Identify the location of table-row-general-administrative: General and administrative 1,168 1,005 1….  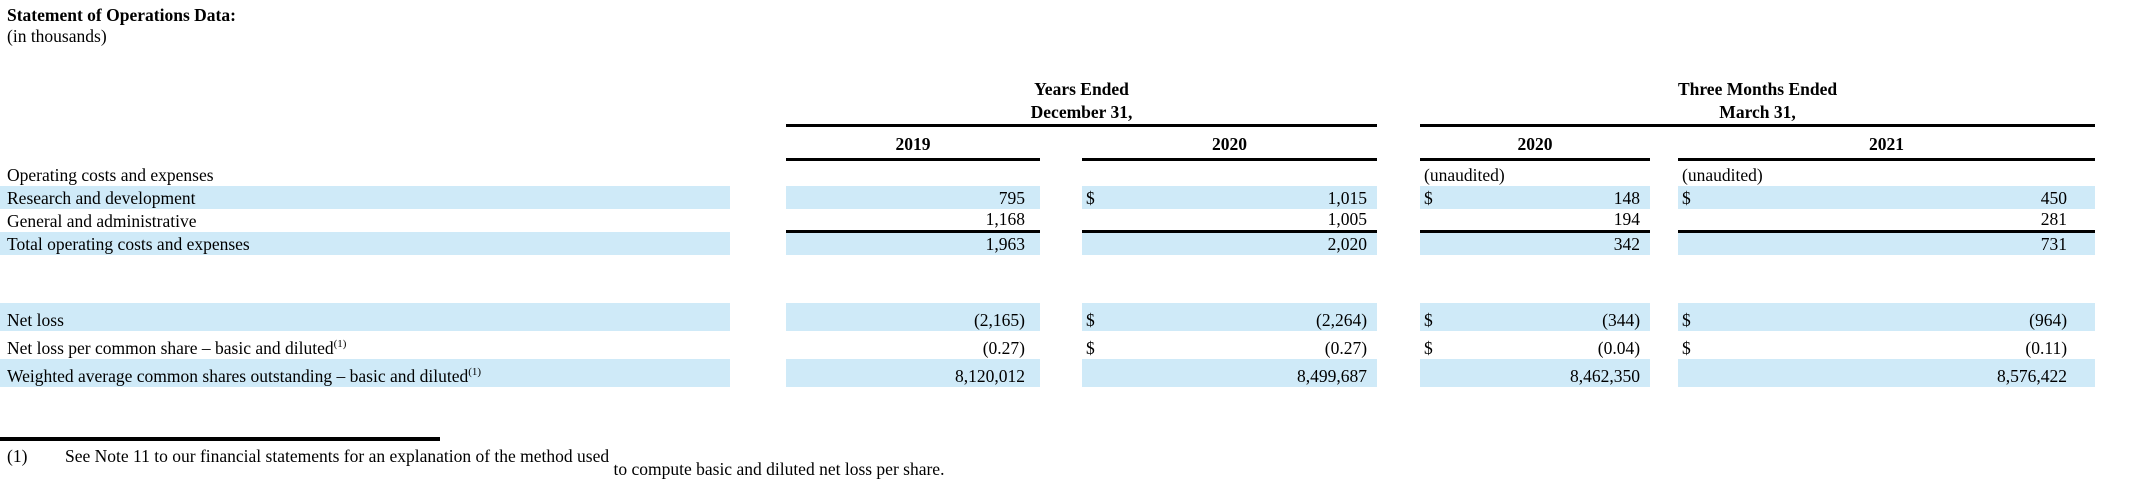
(1048, 220).